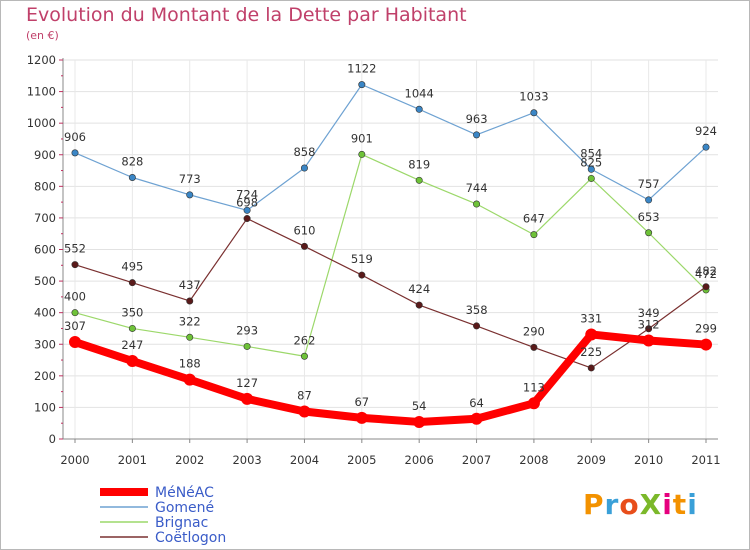 This screenshot has height=550, width=750. What do you see at coordinates (419, 406) in the screenshot?
I see `data-label-me-ne-ac: 54` at bounding box center [419, 406].